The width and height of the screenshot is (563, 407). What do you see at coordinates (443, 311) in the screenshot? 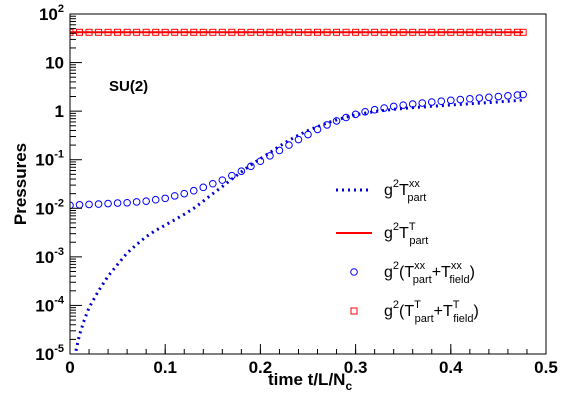
I see `legend-label-part: +T` at bounding box center [443, 311].